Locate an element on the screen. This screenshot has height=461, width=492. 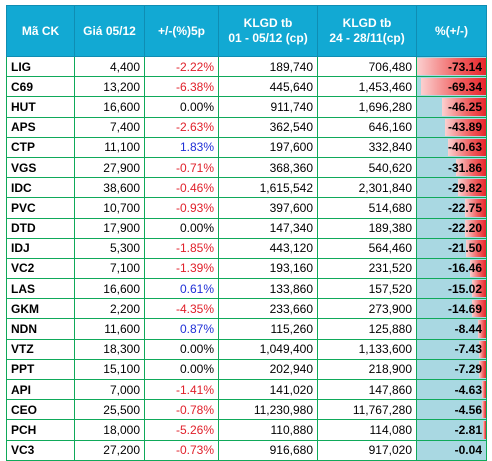
cell-change: -1.41% is located at coordinates (182, 390).